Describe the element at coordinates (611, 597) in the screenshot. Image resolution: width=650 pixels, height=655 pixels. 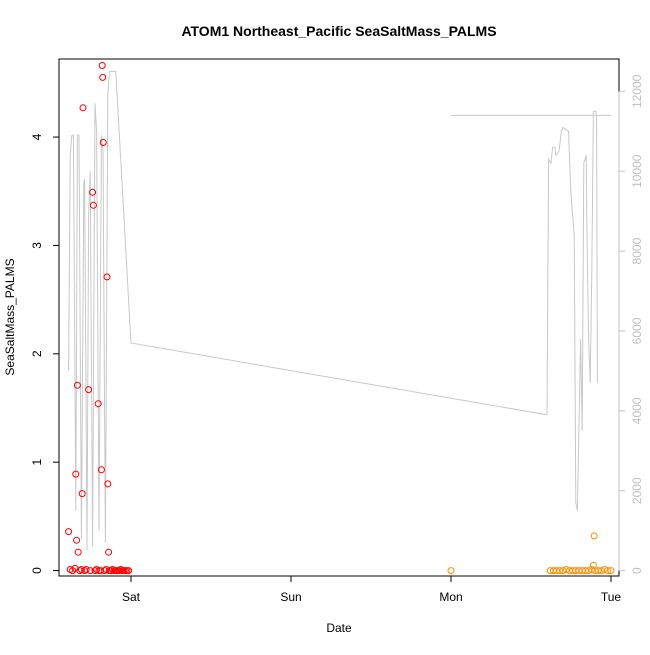
I see `x-tick-label: Tue` at that location.